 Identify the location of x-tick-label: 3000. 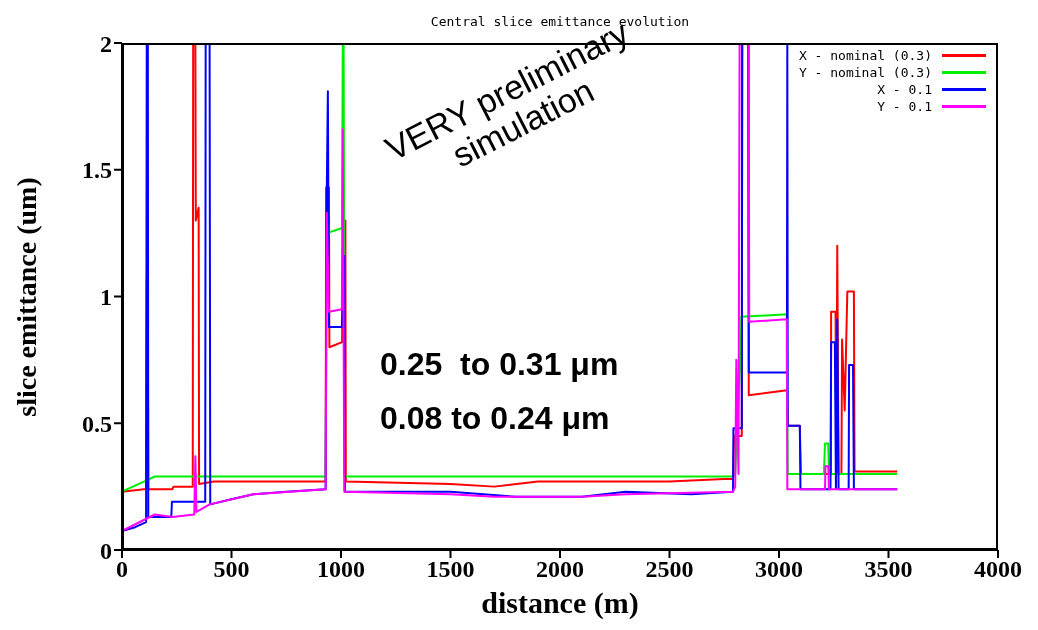
(779, 569).